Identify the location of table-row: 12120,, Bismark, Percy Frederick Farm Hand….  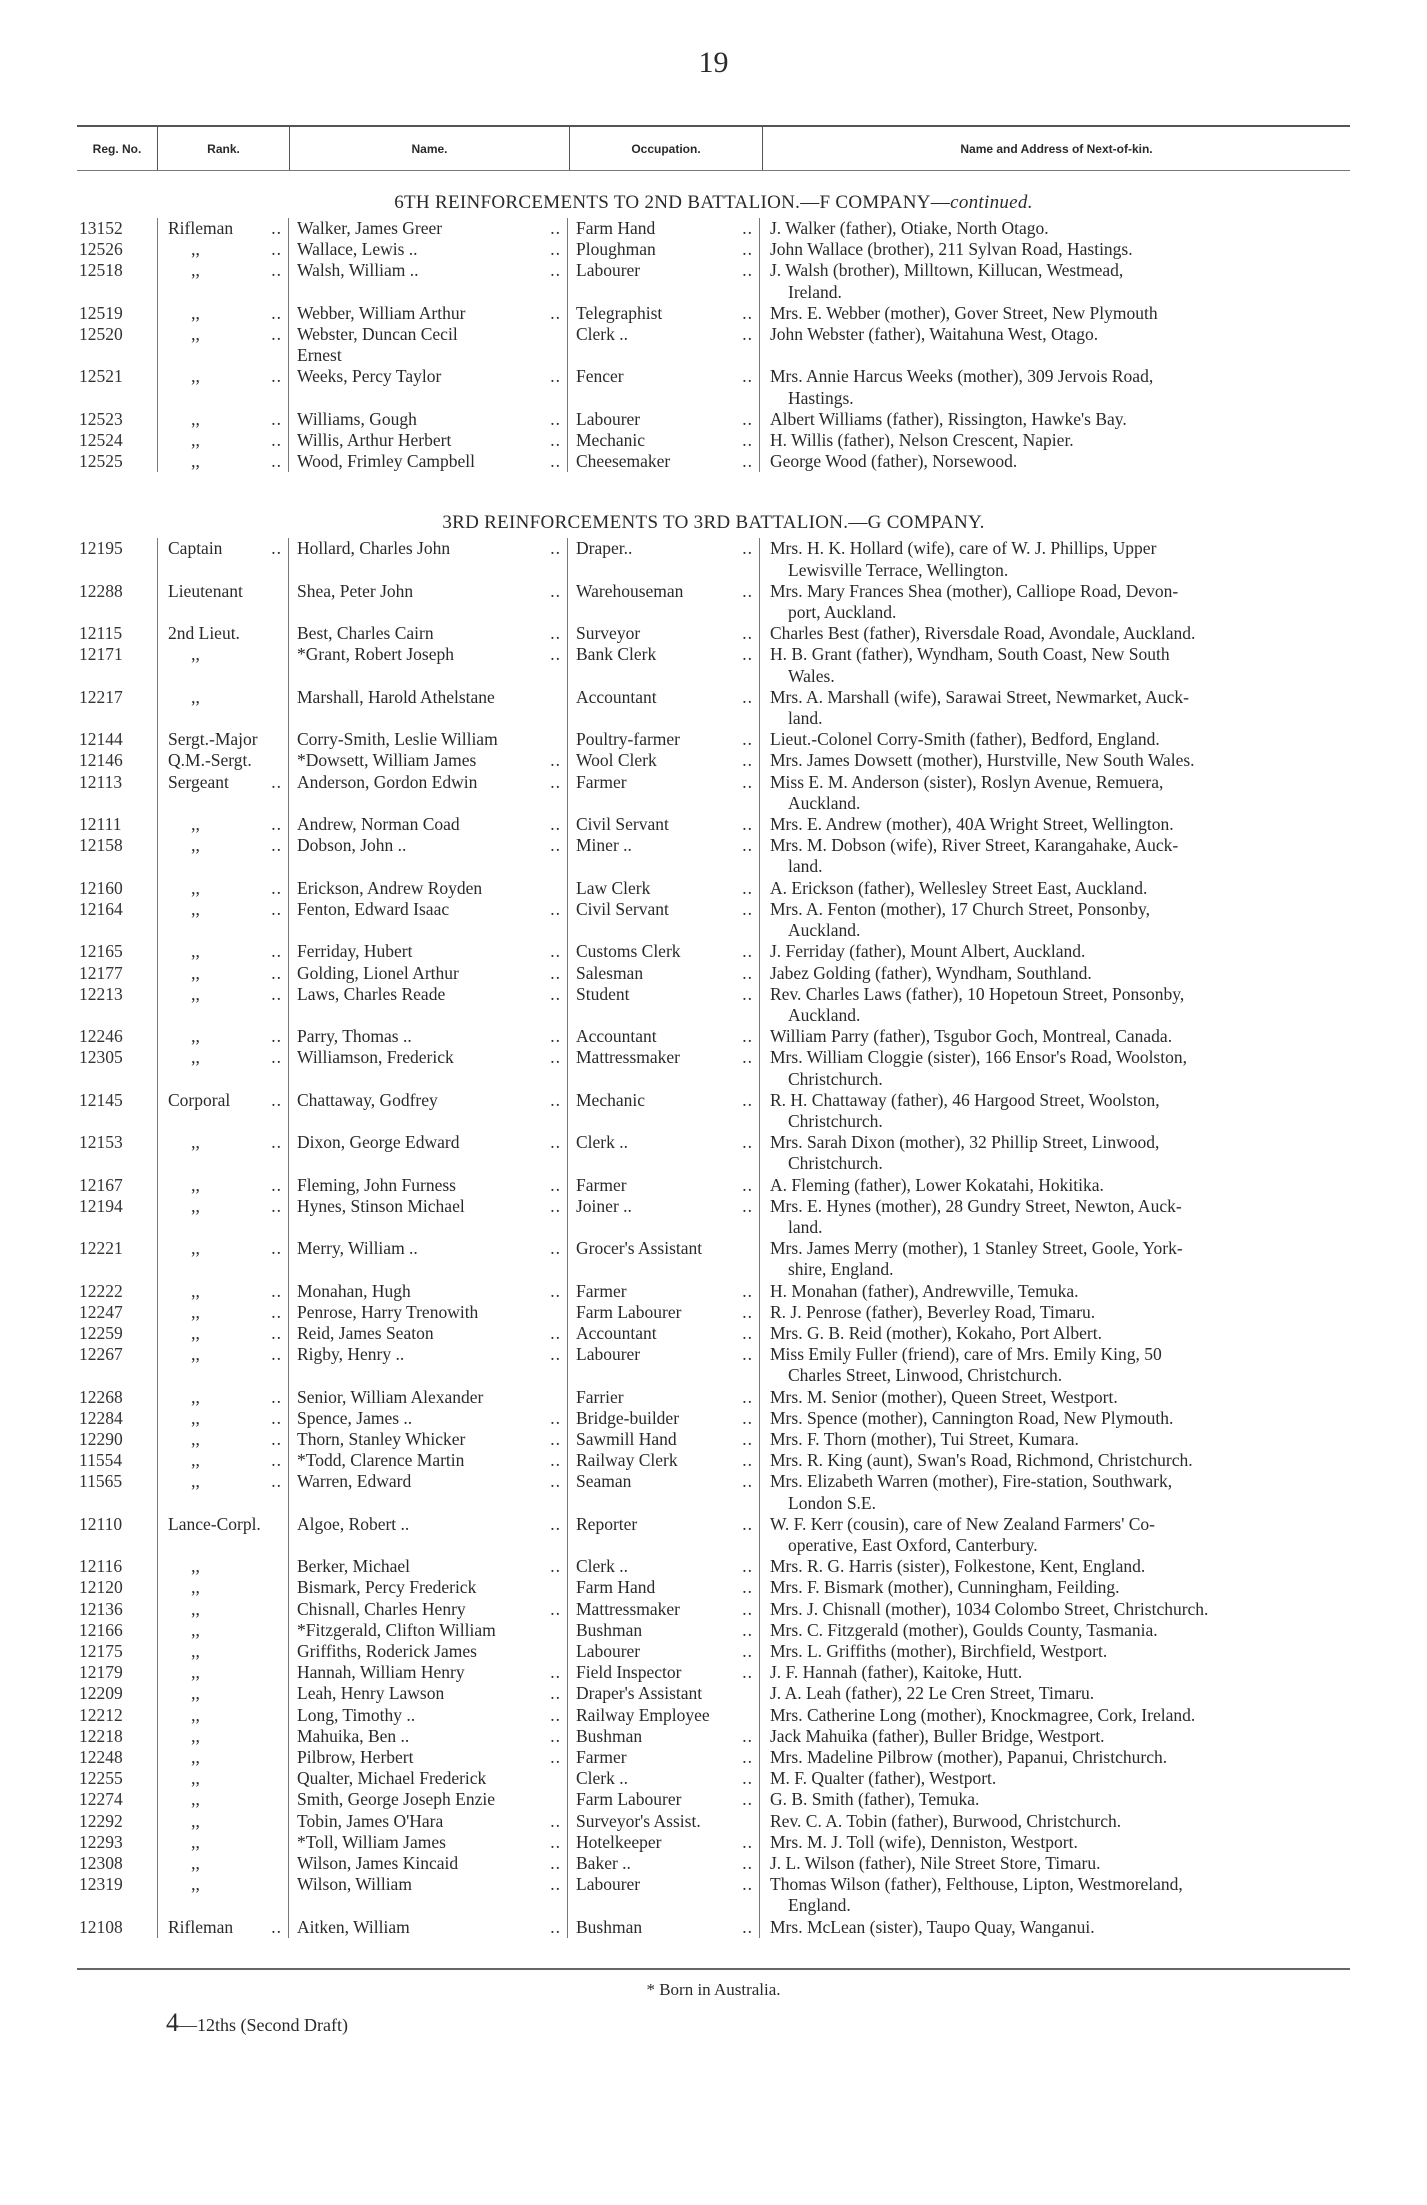
(713, 1588).